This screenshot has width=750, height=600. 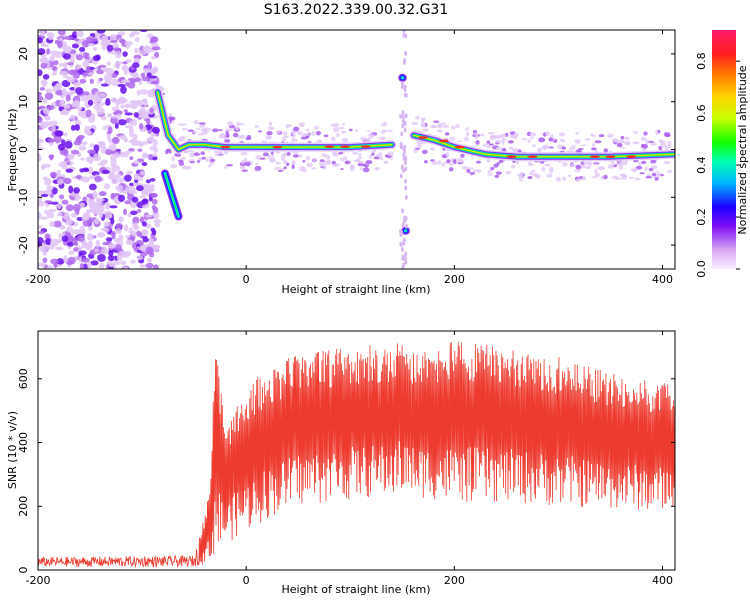 What do you see at coordinates (23, 102) in the screenshot?
I see `spectrogram-y-tick-label: 10` at bounding box center [23, 102].